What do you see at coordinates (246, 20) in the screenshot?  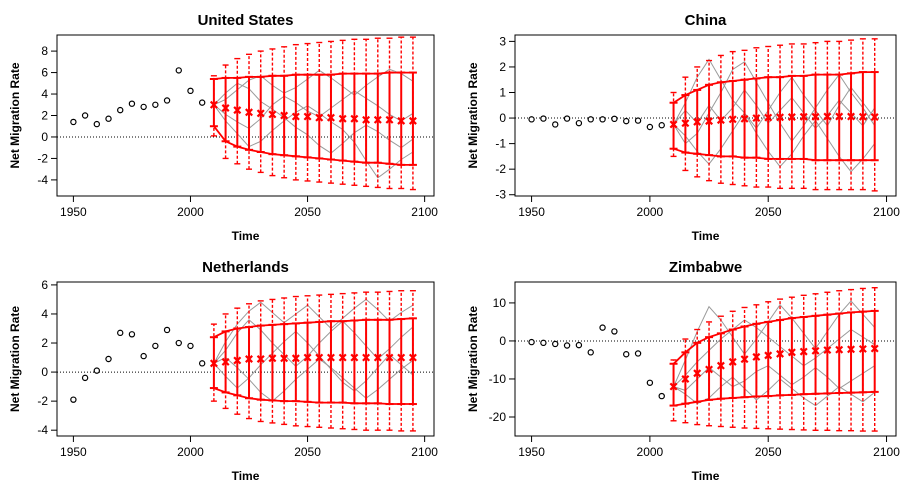 I see `chart-title: United States` at bounding box center [246, 20].